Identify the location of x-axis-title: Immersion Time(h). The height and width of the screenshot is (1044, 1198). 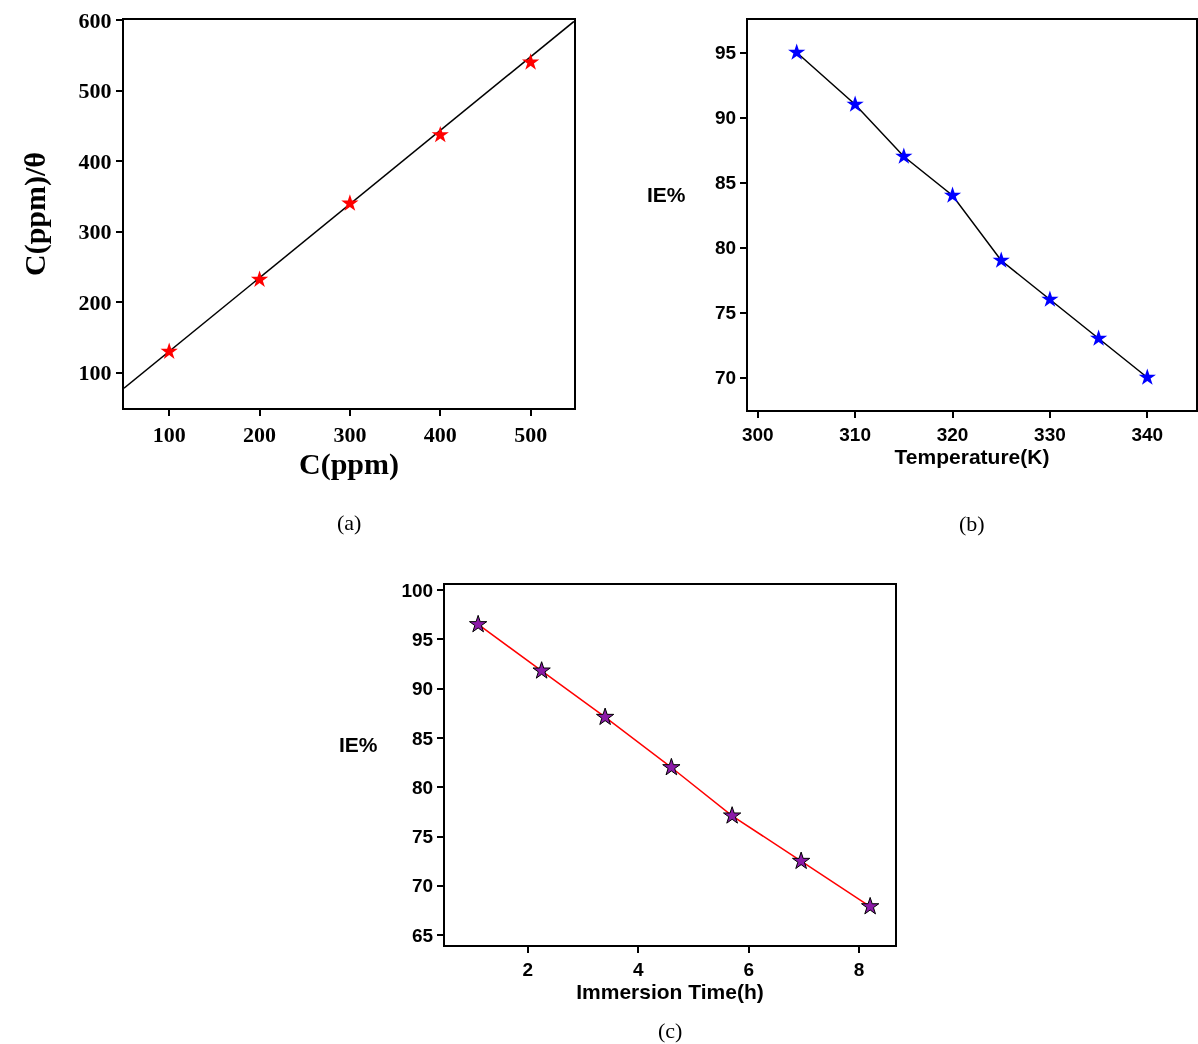
(670, 992).